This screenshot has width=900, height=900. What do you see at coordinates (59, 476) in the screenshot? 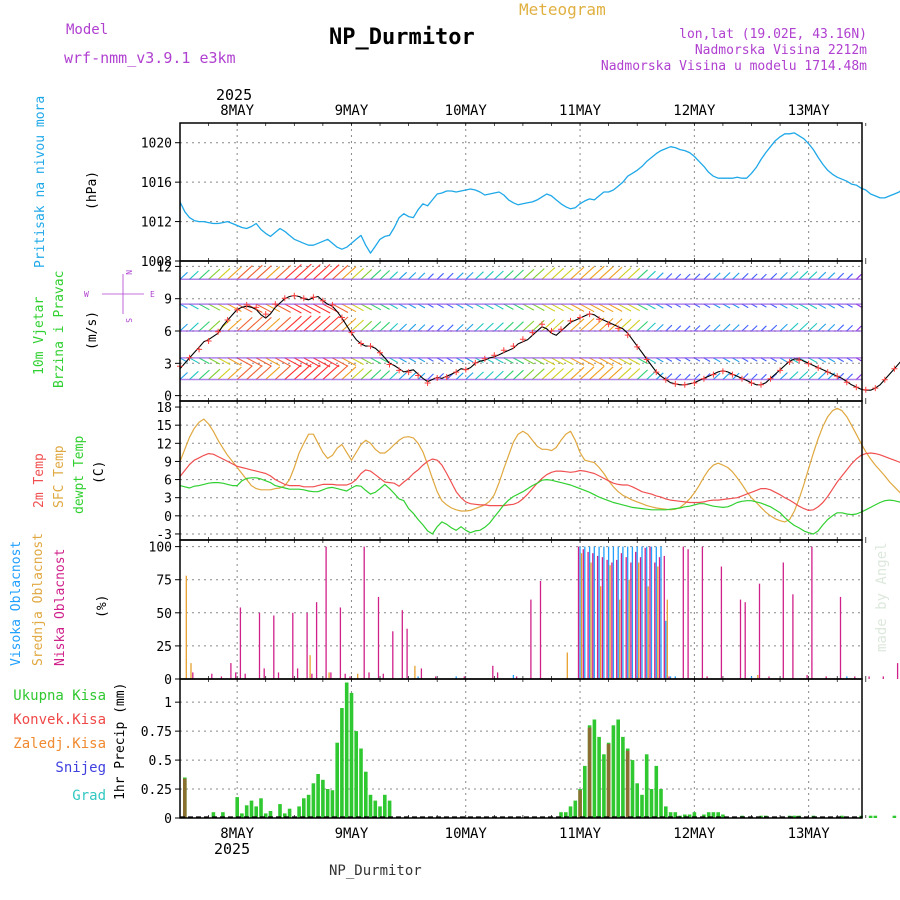
I see `sfctemp-title: SFC Temp` at bounding box center [59, 476].